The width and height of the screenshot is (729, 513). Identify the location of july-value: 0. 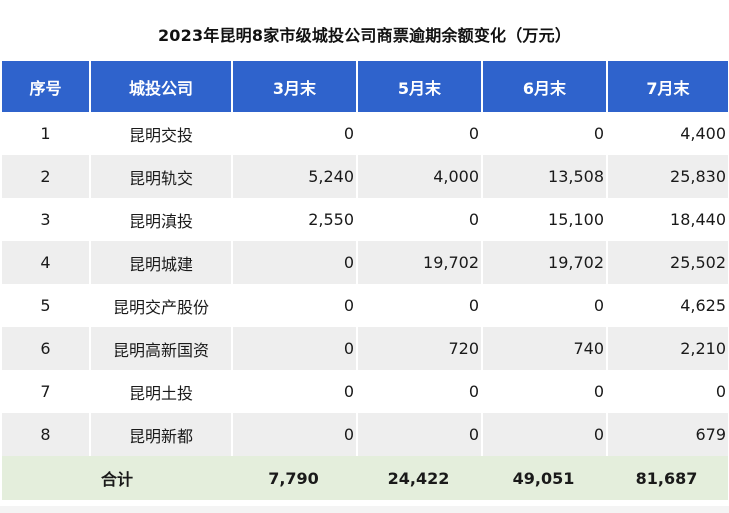
(667, 391).